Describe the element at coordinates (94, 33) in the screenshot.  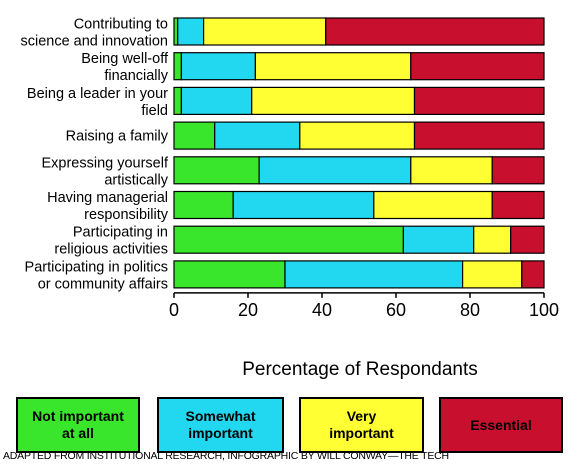
I see `category-label: Contributing to science and innovation` at that location.